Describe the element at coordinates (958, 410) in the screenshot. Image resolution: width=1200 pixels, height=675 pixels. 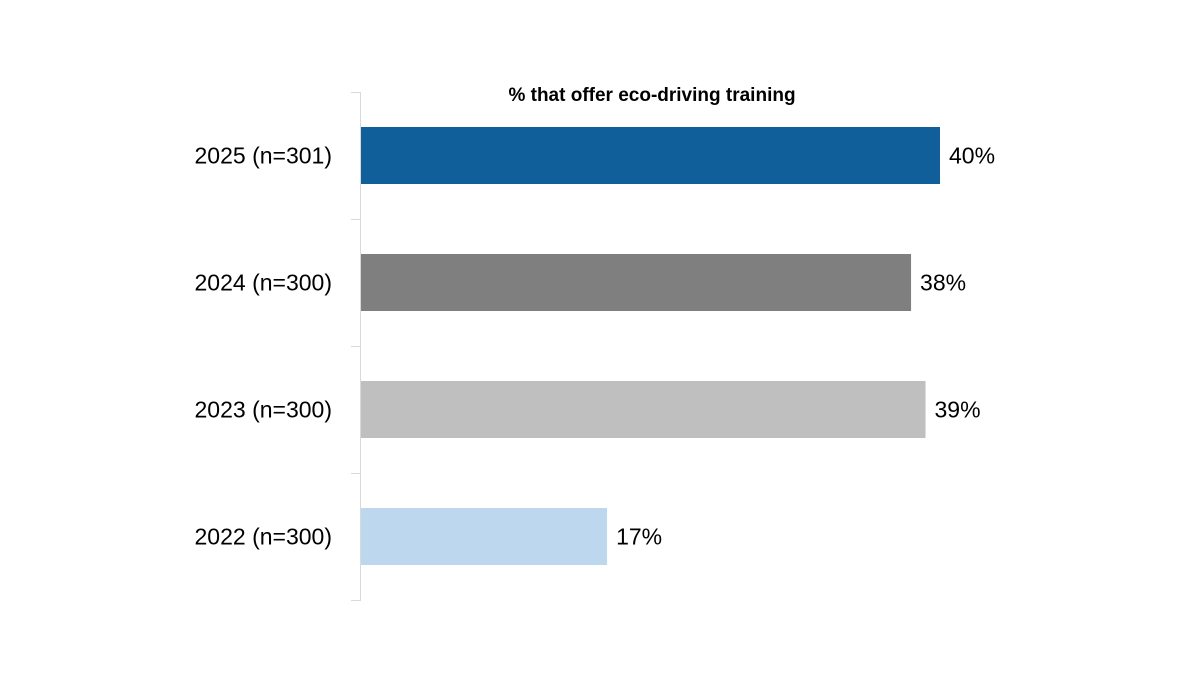
I see `data-label: 39%` at that location.